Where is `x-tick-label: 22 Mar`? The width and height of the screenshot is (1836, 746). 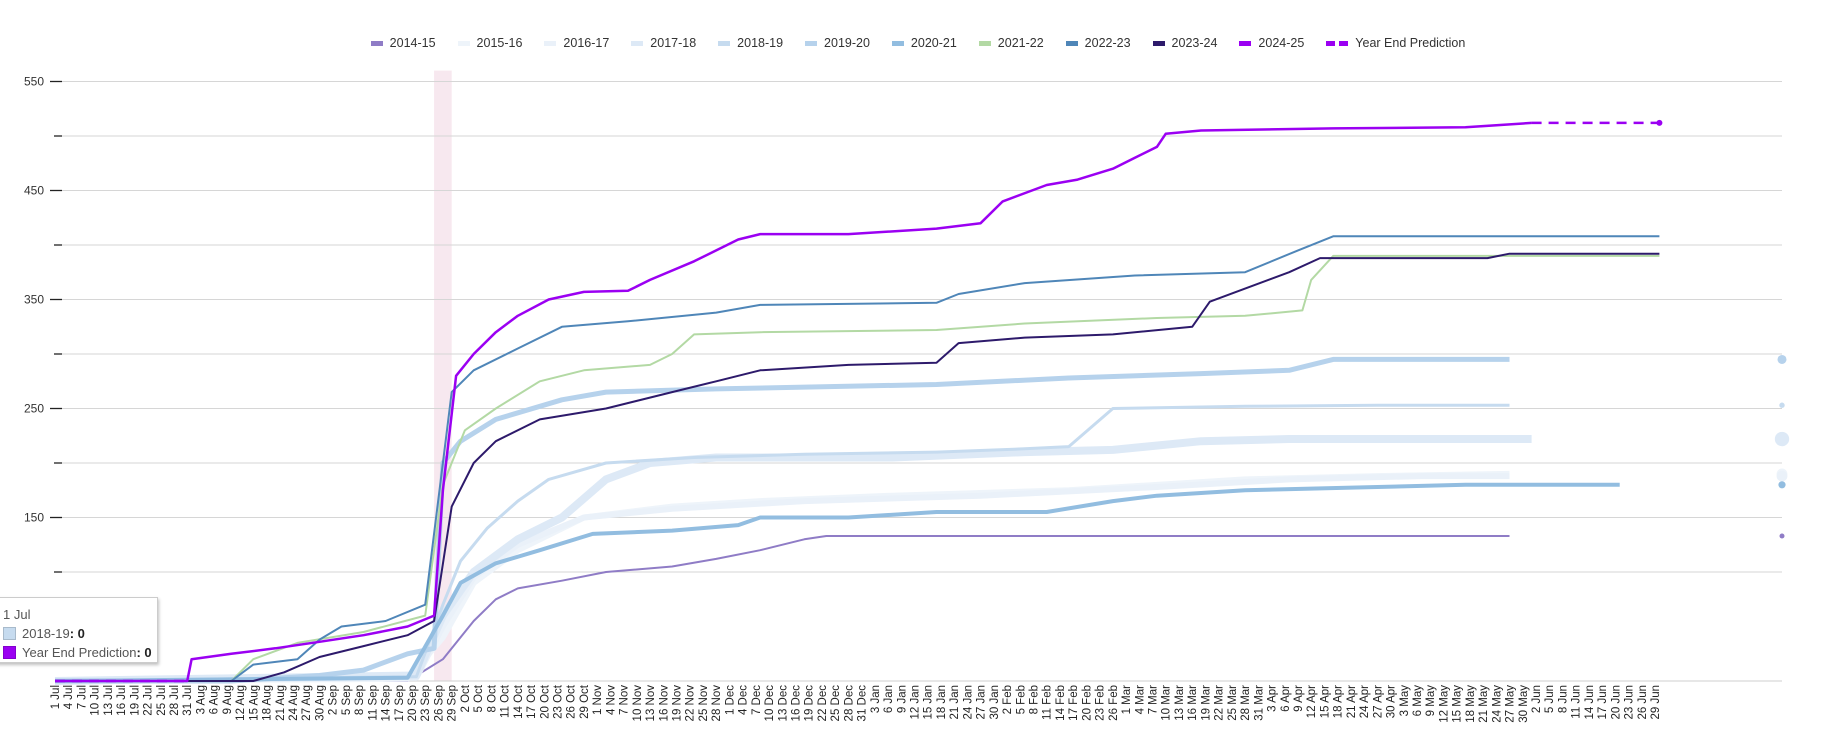 x-tick-label: 22 Mar is located at coordinates (1220, 703).